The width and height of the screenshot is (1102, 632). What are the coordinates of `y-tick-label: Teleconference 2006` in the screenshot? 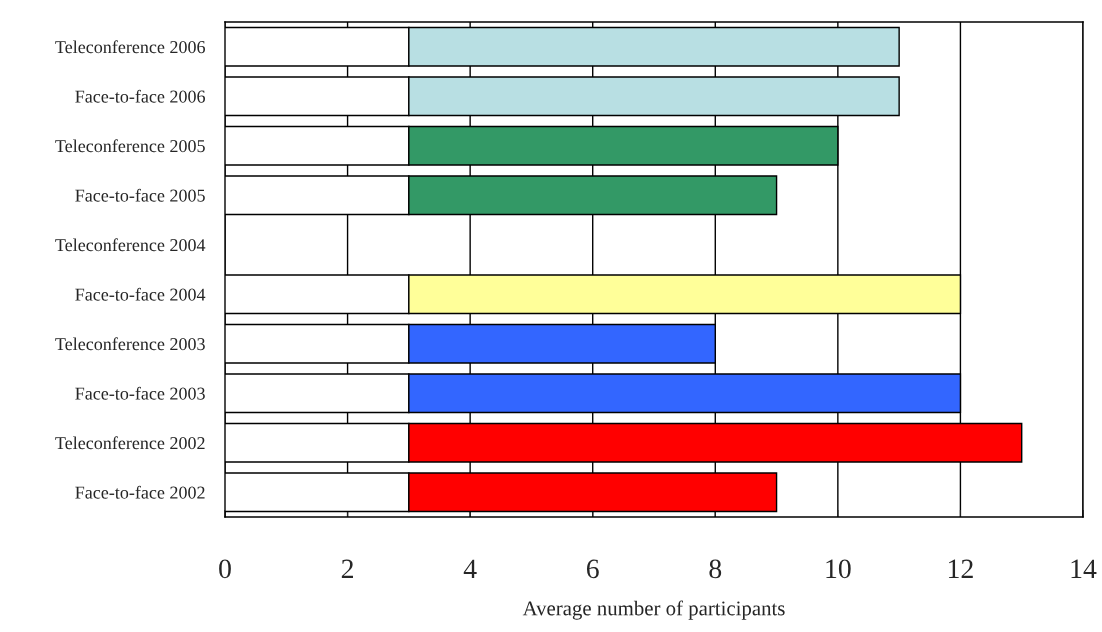 It's located at (130, 47).